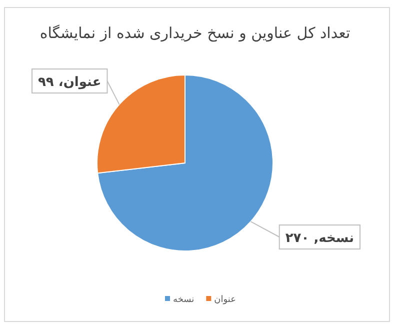  I want to click on chart-title: تعداد کل عناوین و نسخ خریداری شده از نمایشگاه, so click(195, 33).